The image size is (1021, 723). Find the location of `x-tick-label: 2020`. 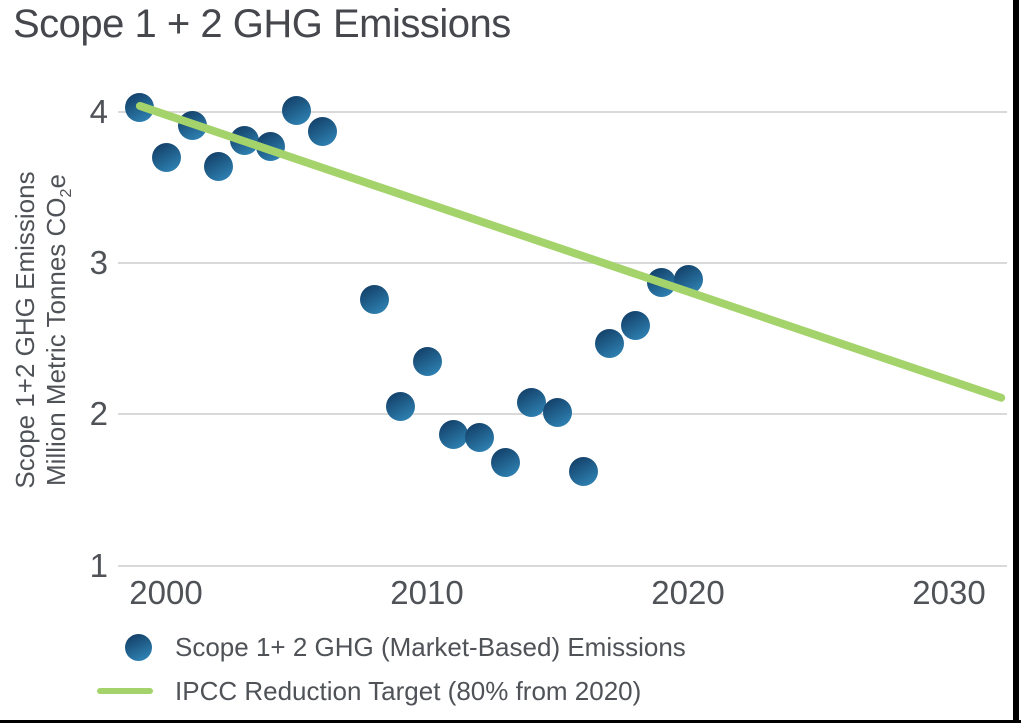

x-tick-label: 2020 is located at coordinates (688, 592).